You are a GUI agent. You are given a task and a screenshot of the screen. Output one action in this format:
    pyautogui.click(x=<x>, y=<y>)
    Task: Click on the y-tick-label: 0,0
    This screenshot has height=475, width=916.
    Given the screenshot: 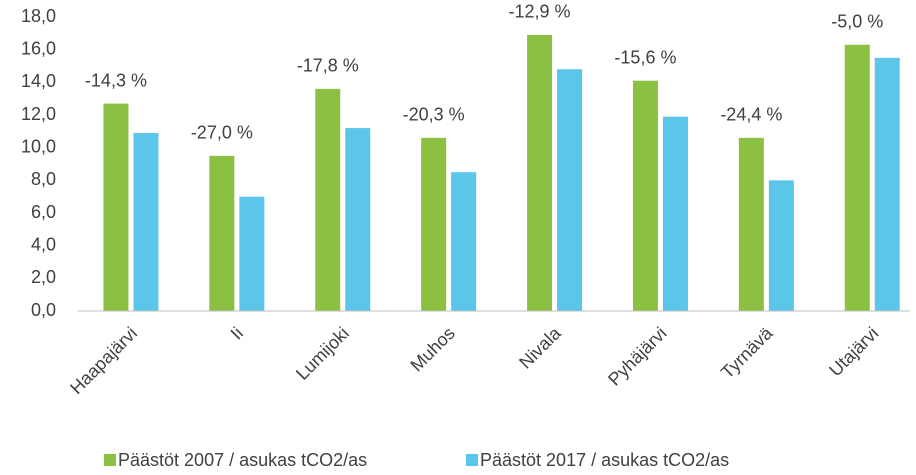 What is the action you would take?
    pyautogui.click(x=43, y=310)
    